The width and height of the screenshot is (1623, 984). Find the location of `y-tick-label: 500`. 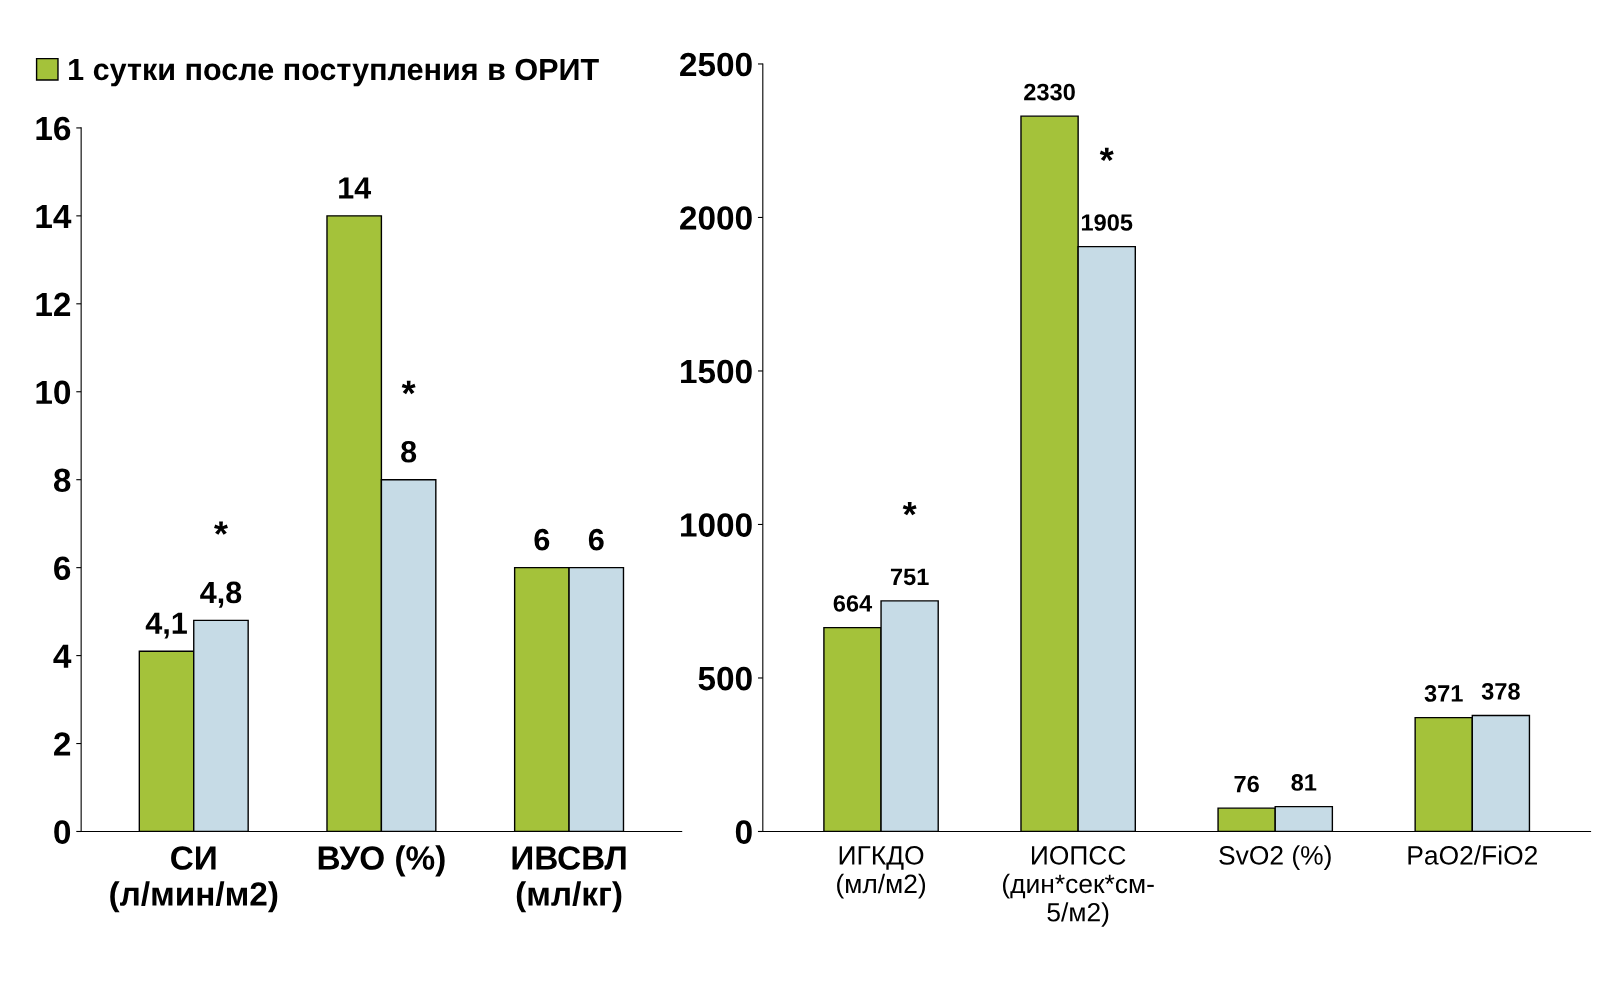

y-tick-label: 500 is located at coordinates (725, 678).